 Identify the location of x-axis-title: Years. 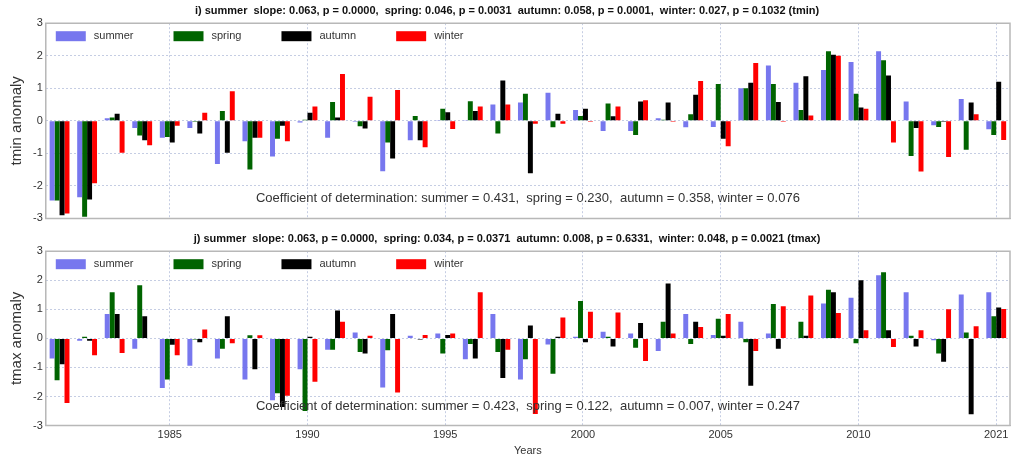
(528, 450).